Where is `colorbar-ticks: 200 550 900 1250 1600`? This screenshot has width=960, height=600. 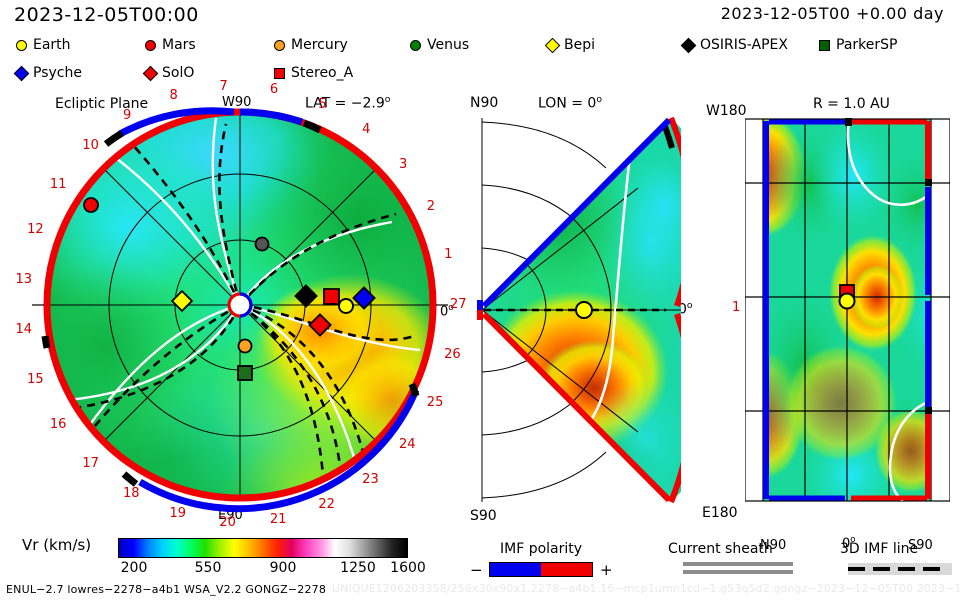
colorbar-ticks: 200 550 900 1250 1600 is located at coordinates (269, 568).